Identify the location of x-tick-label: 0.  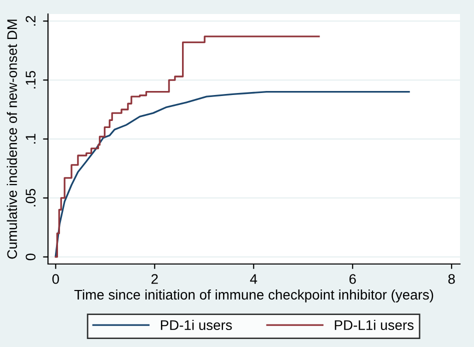
(55, 279).